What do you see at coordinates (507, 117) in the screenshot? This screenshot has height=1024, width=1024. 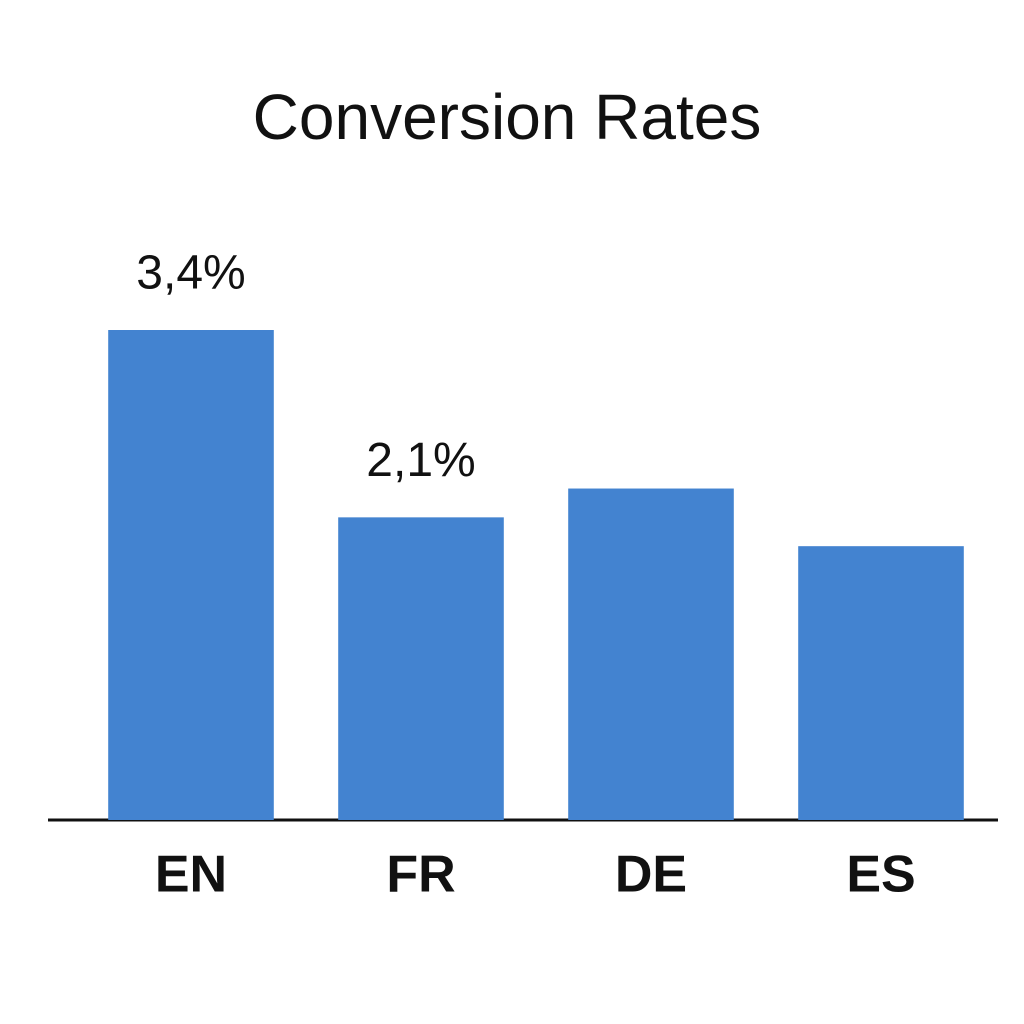 I see `chart-title: Conversion Rates` at bounding box center [507, 117].